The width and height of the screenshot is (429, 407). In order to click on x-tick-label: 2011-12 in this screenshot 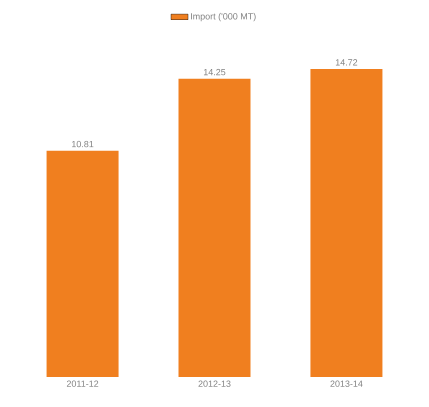, I will do `click(82, 383)`.